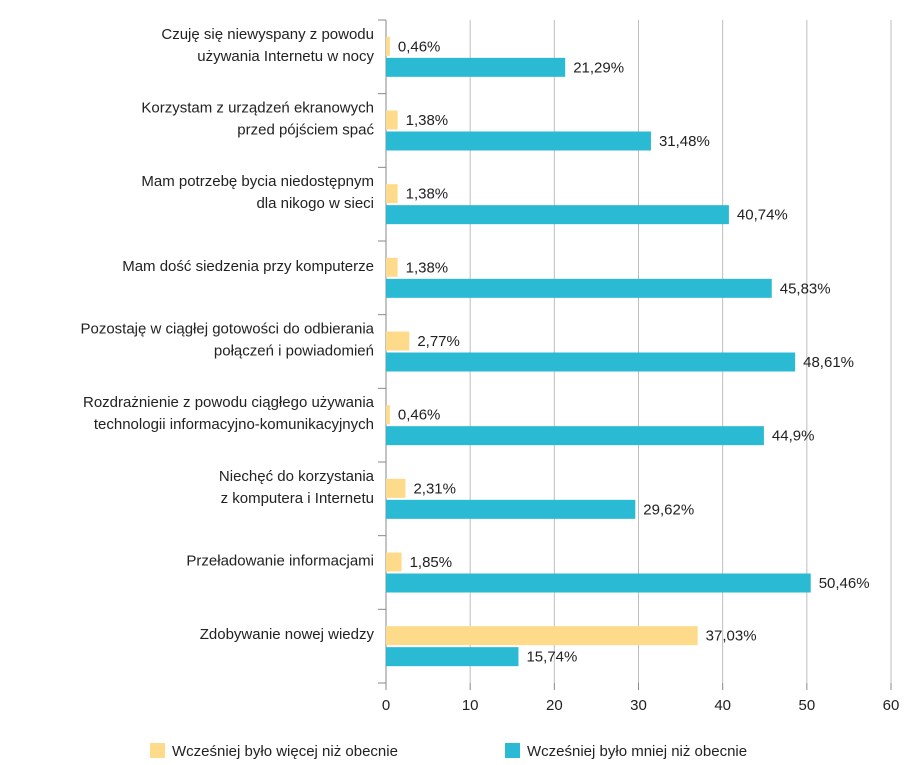  Describe the element at coordinates (267, 34) in the screenshot. I see `category-label: Czuję się niewyspany z powodu` at that location.